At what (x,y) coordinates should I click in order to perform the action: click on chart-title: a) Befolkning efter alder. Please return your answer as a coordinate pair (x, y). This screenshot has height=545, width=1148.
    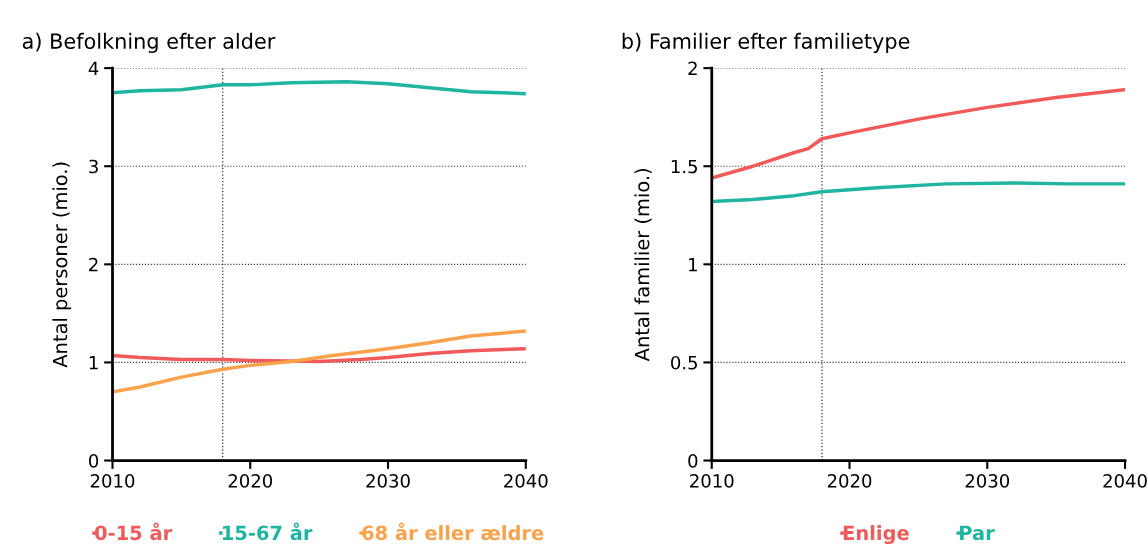
    Looking at the image, I should click on (149, 43).